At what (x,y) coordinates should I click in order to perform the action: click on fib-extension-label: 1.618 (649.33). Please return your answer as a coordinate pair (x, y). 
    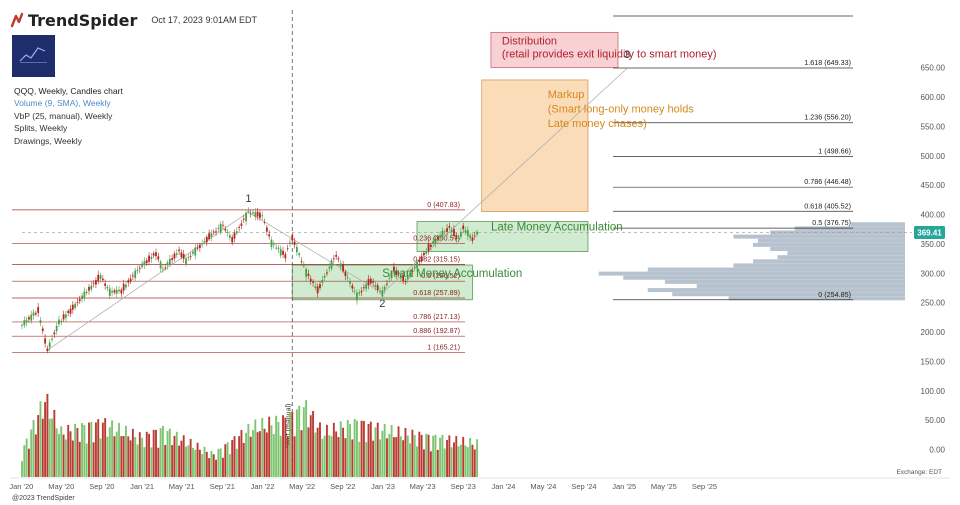
    Looking at the image, I should click on (827, 62).